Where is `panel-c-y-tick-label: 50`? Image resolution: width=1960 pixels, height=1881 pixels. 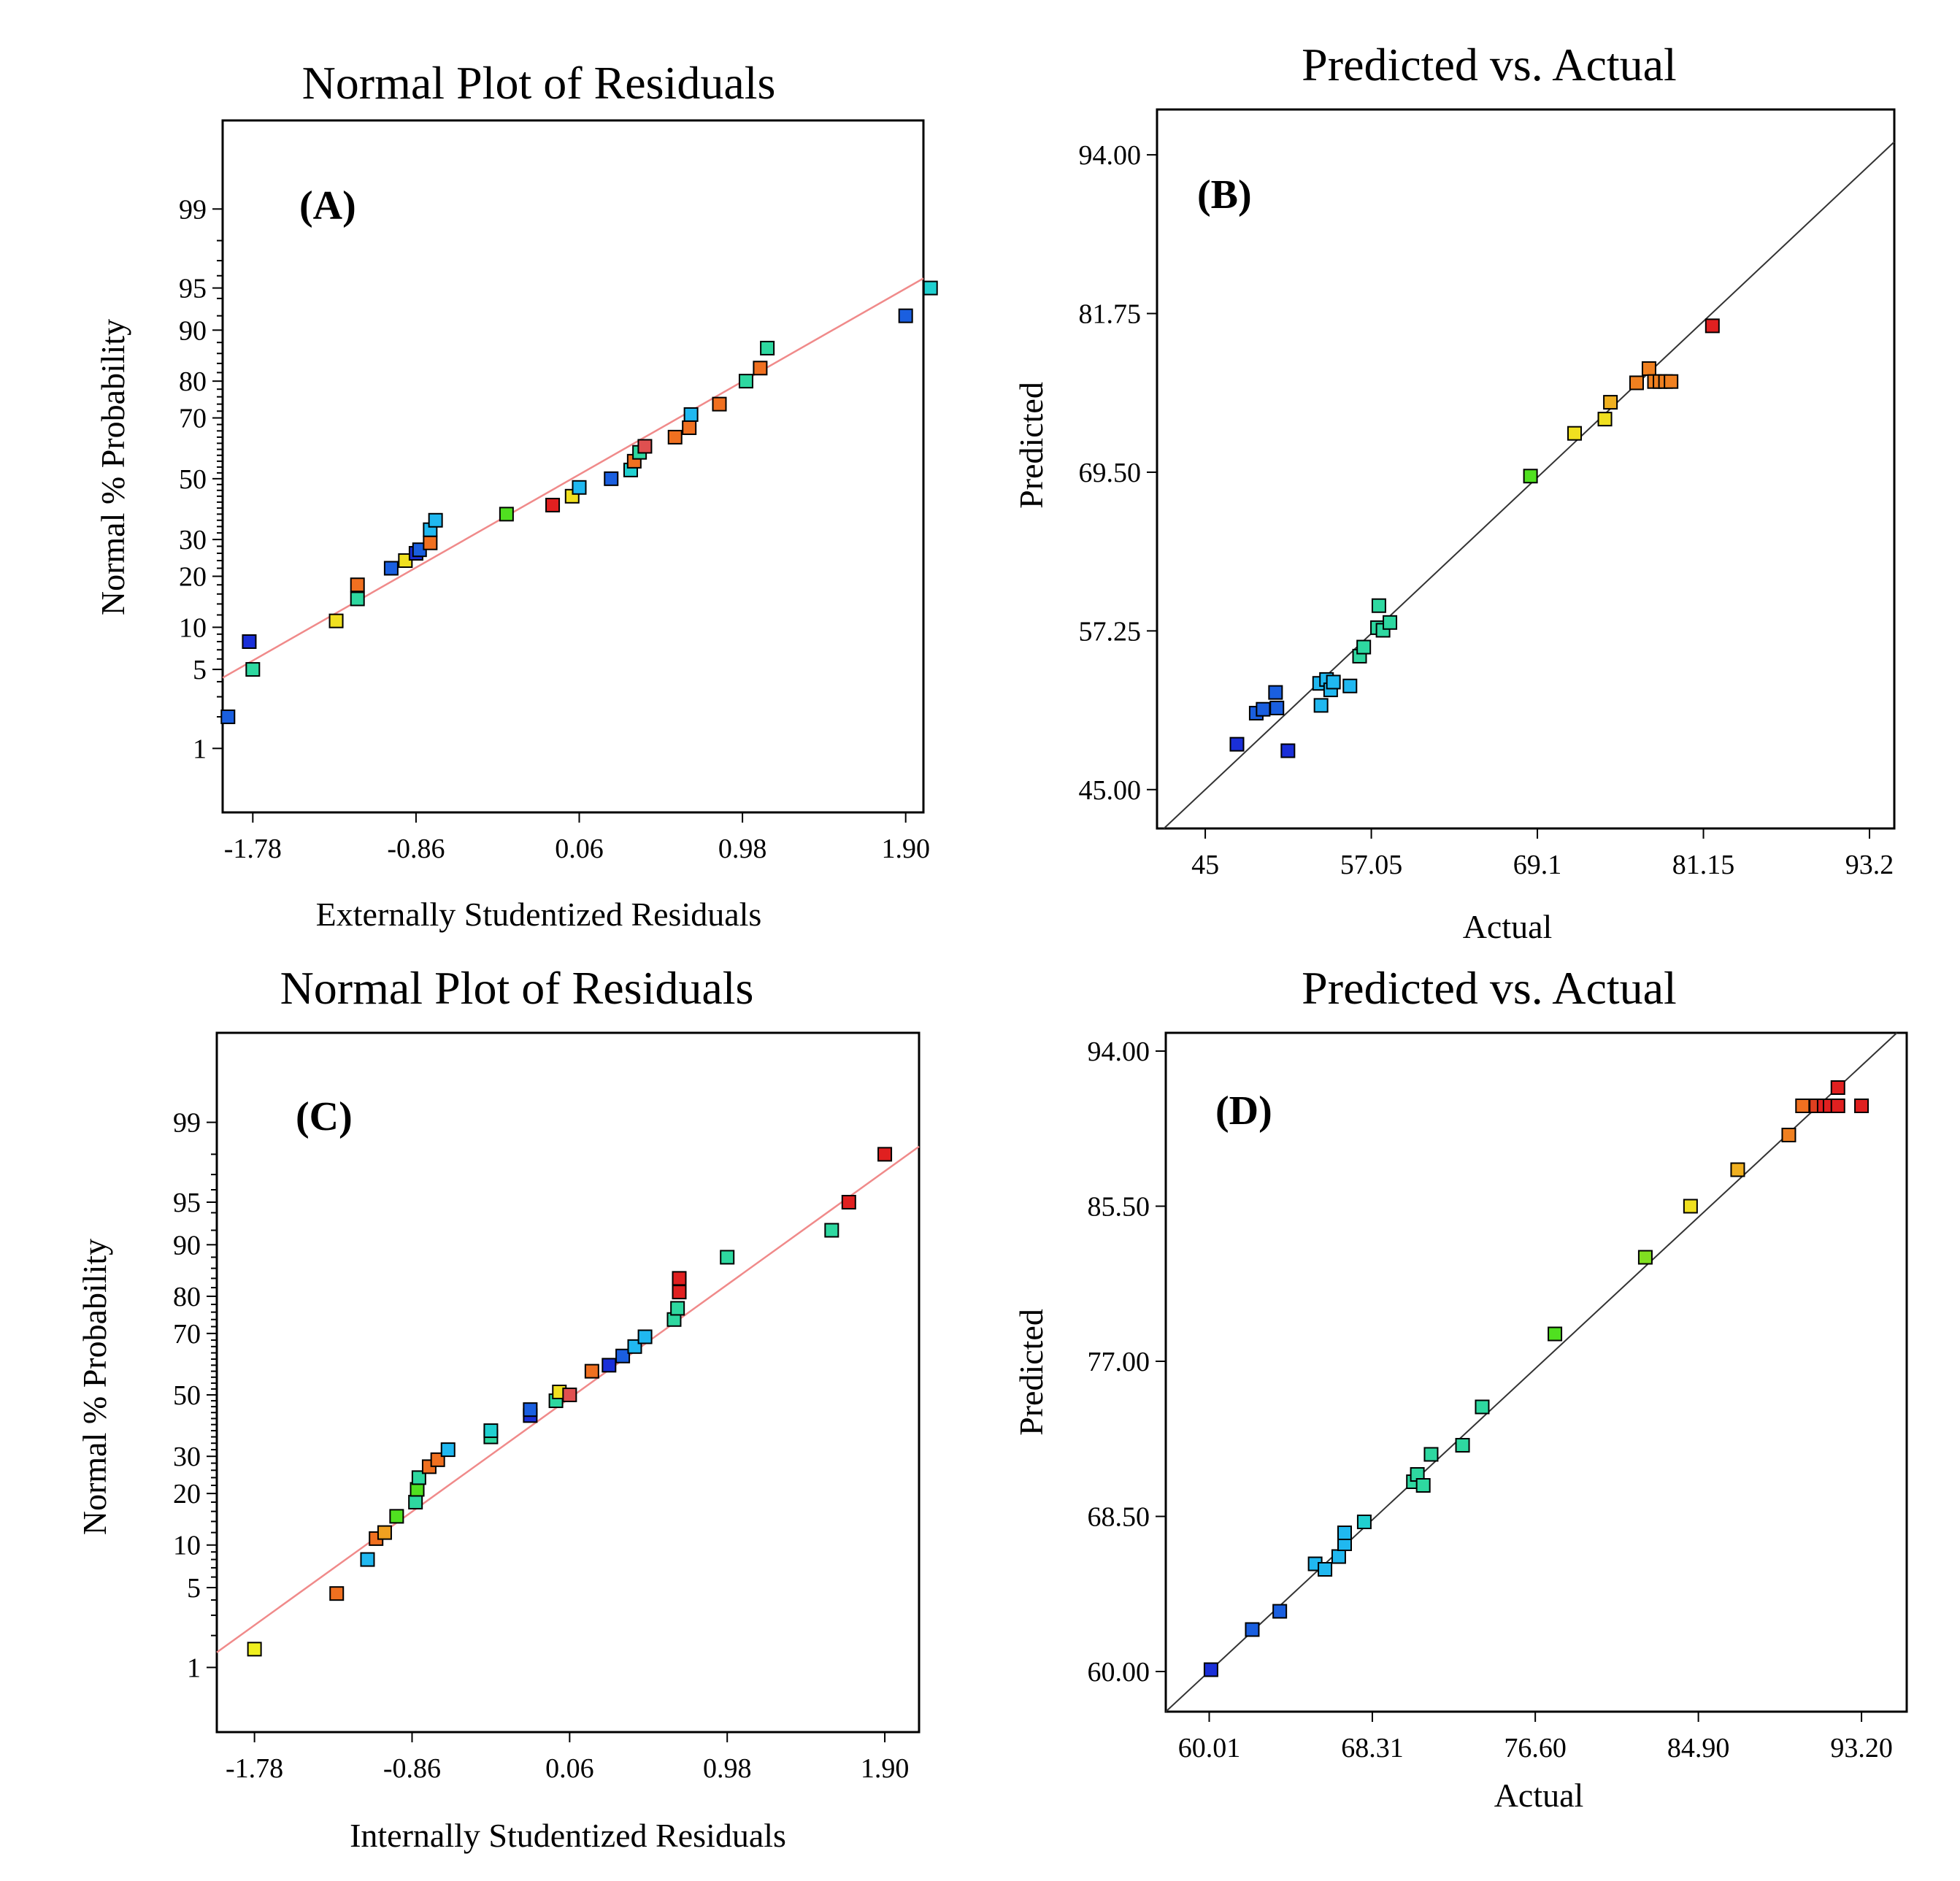 panel-c-y-tick-label: 50 is located at coordinates (187, 1395).